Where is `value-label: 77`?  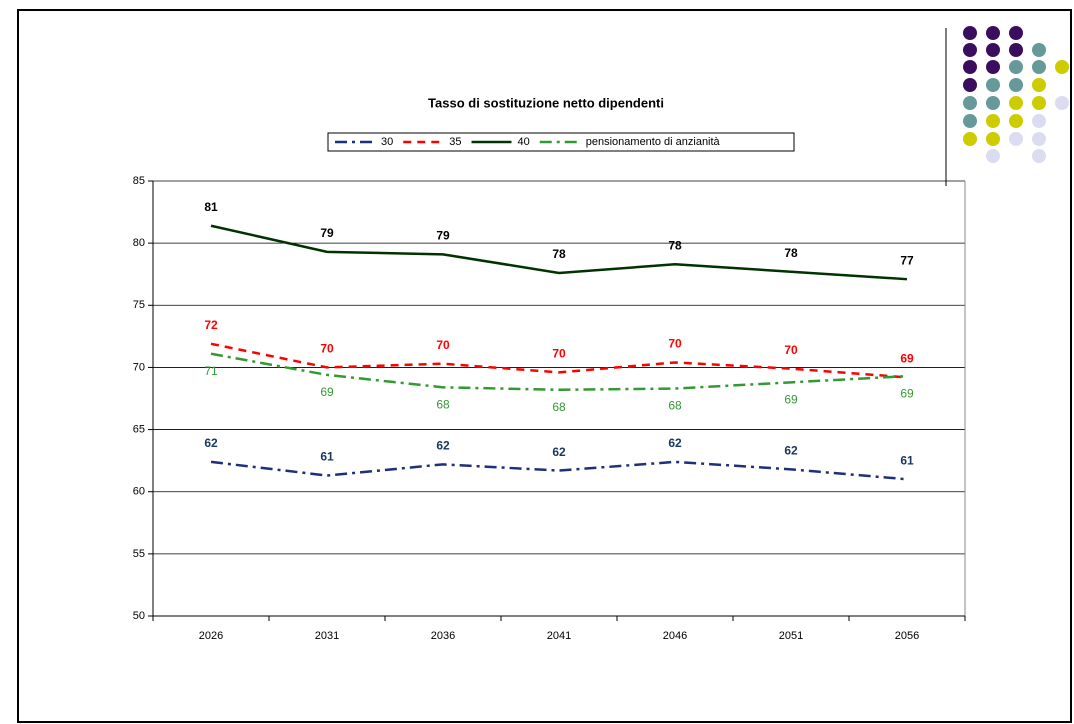
value-label: 77 is located at coordinates (907, 260).